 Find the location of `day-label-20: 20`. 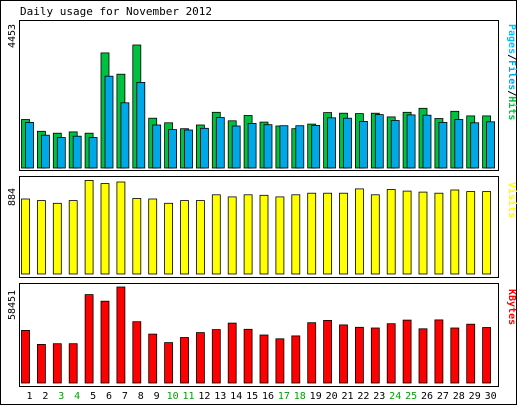

day-label-20: 20 is located at coordinates (332, 396).